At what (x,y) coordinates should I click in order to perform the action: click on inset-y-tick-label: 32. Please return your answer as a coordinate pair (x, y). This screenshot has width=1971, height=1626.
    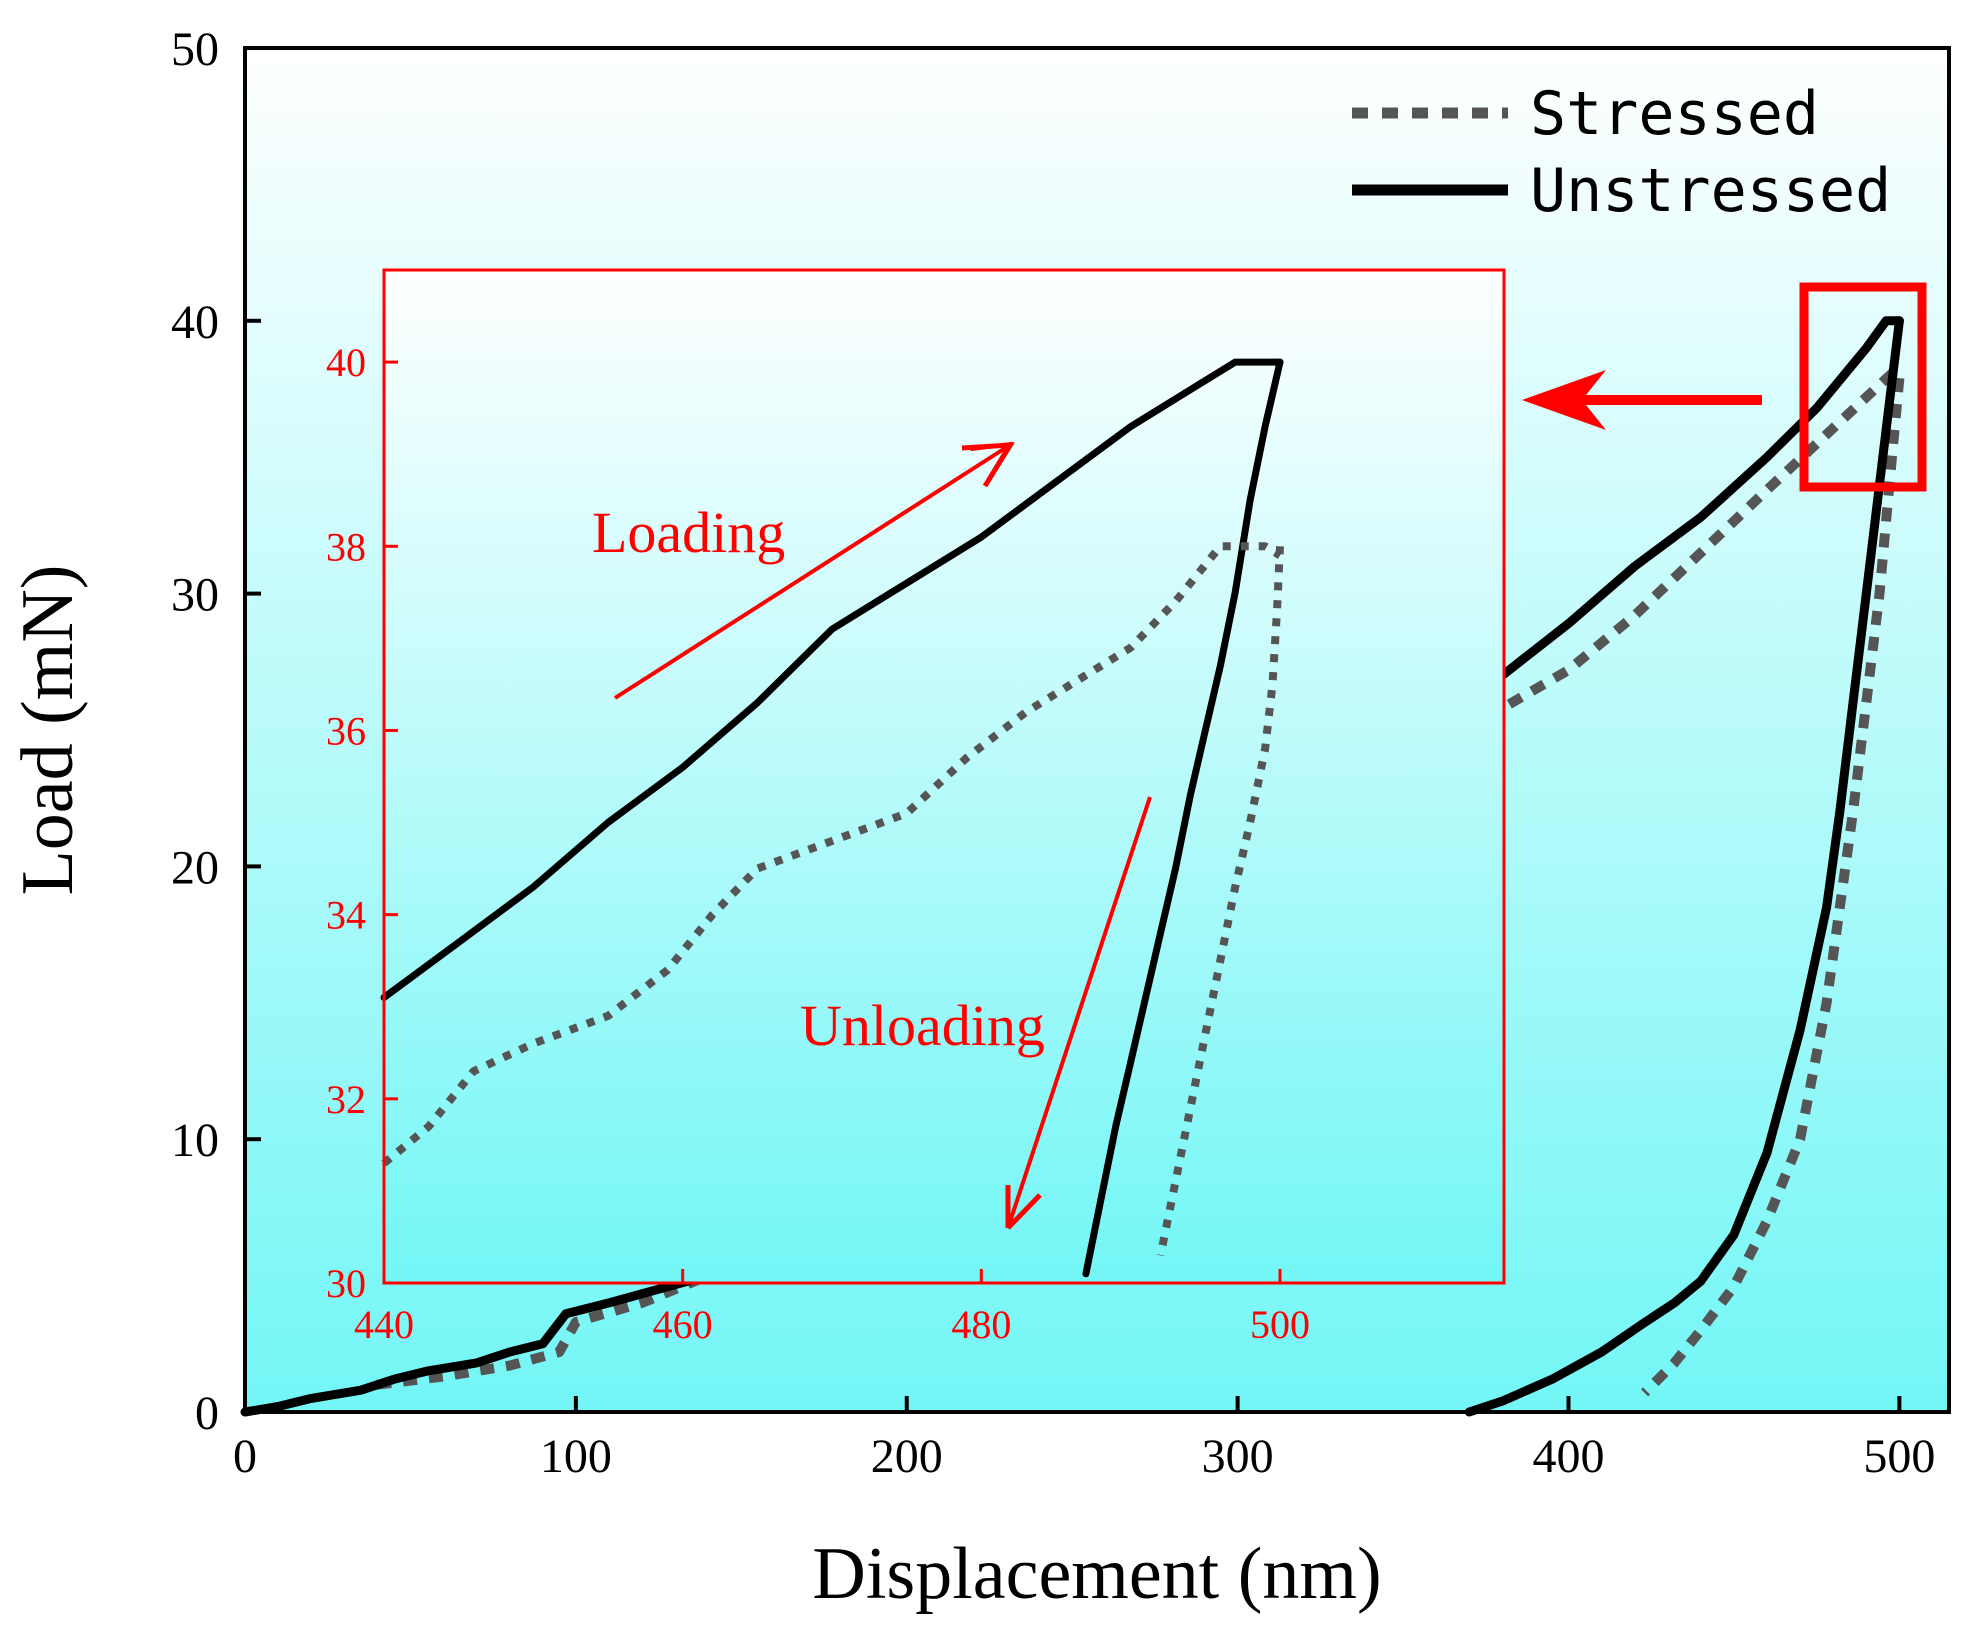
    Looking at the image, I should click on (346, 1099).